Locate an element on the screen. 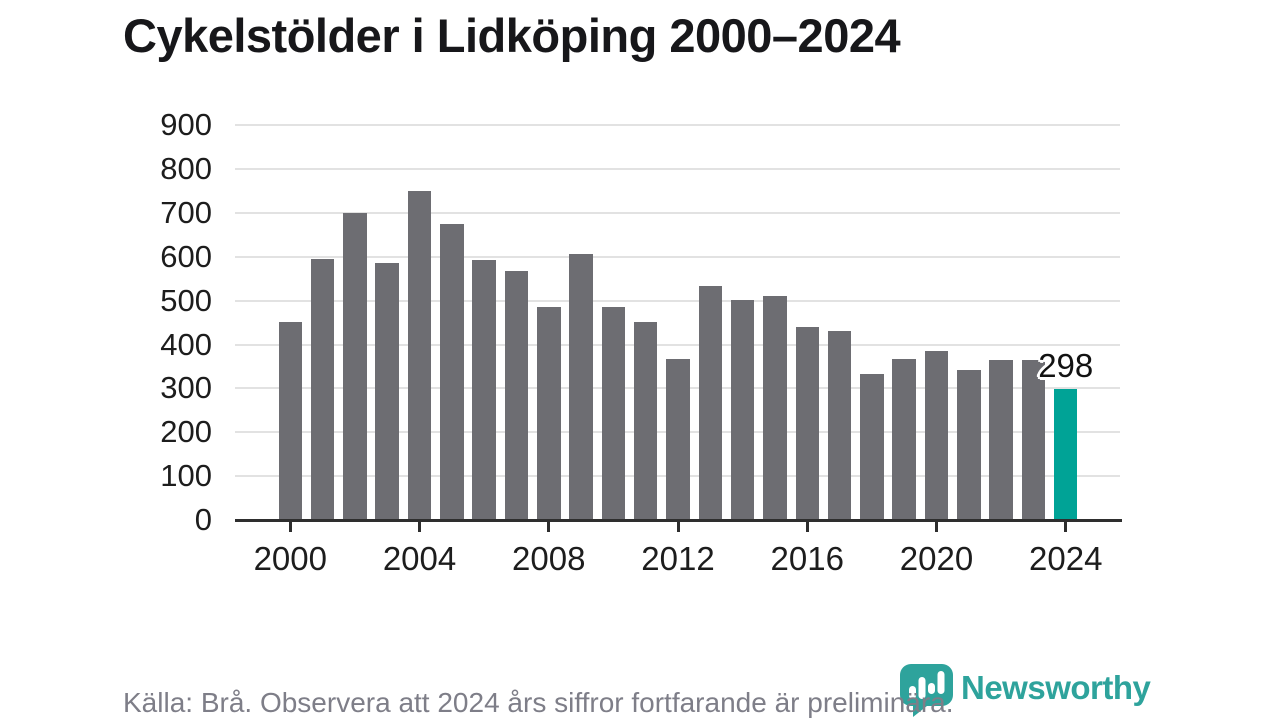 The height and width of the screenshot is (720, 1280). bar-2002 is located at coordinates (355, 366).